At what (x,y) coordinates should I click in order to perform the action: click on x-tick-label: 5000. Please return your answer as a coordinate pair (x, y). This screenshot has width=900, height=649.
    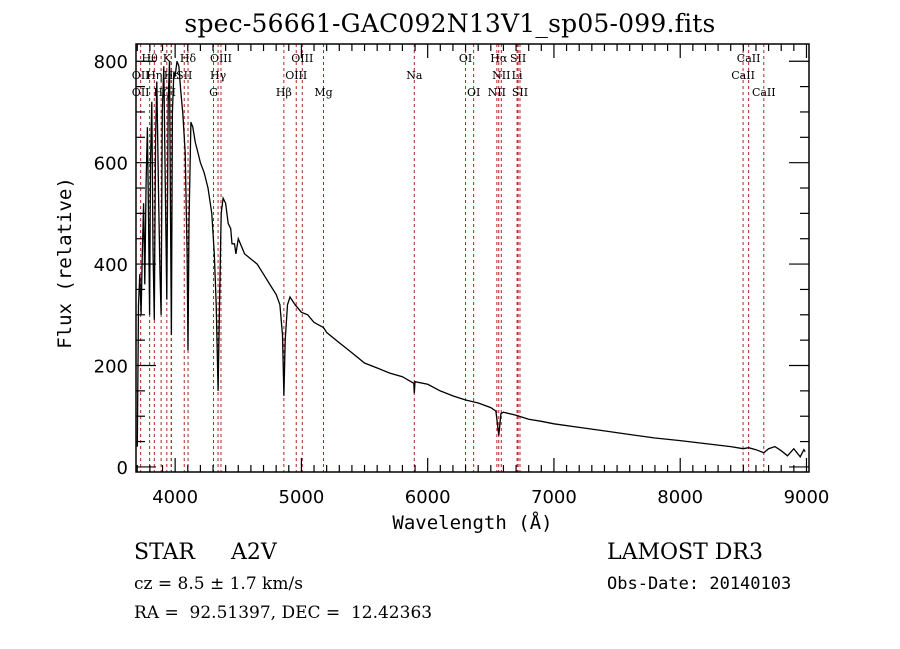
    Looking at the image, I should click on (302, 497).